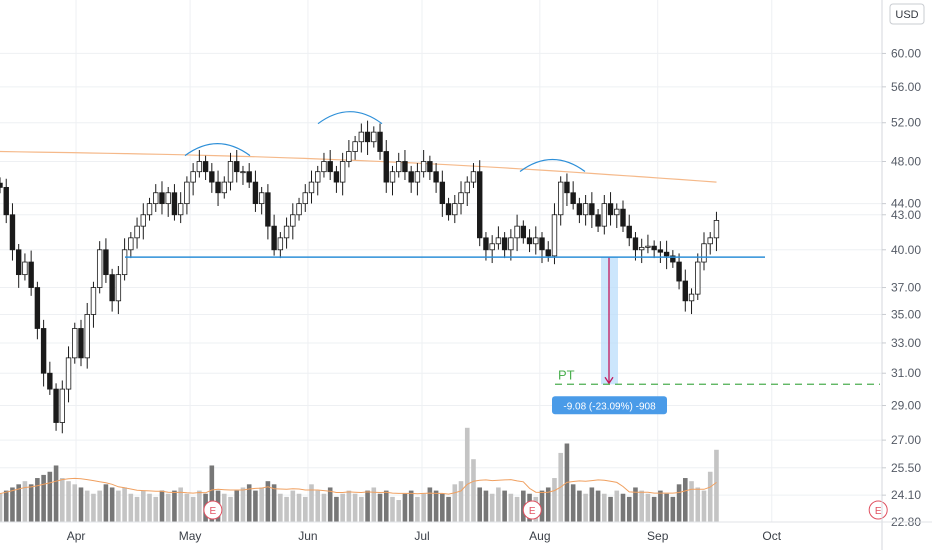 This screenshot has width=932, height=550. I want to click on price-tick-label: 37.00, so click(906, 288).